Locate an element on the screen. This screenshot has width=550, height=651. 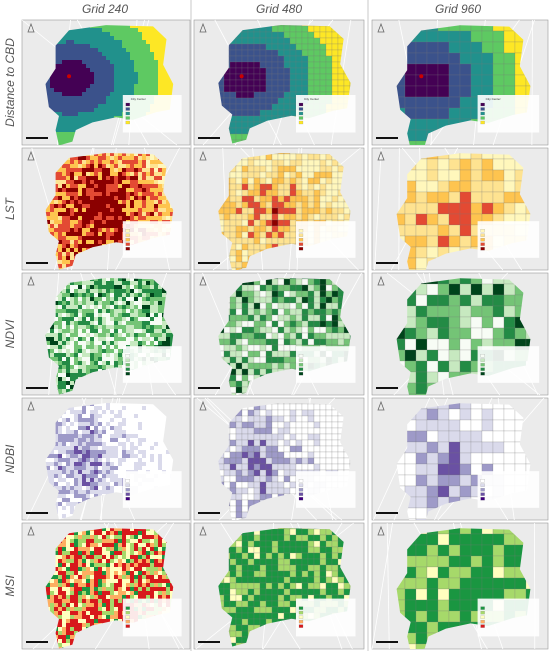
legend-box is located at coordinates (326, 239).